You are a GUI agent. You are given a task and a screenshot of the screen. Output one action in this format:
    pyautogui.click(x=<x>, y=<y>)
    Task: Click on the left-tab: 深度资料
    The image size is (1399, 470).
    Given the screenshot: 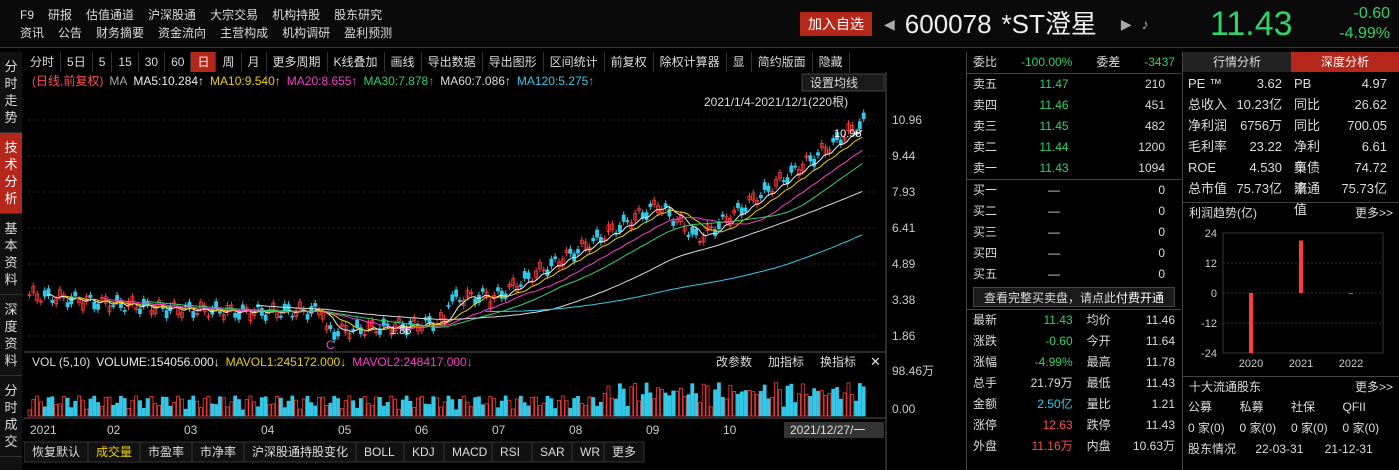 What is the action you would take?
    pyautogui.click(x=11, y=335)
    